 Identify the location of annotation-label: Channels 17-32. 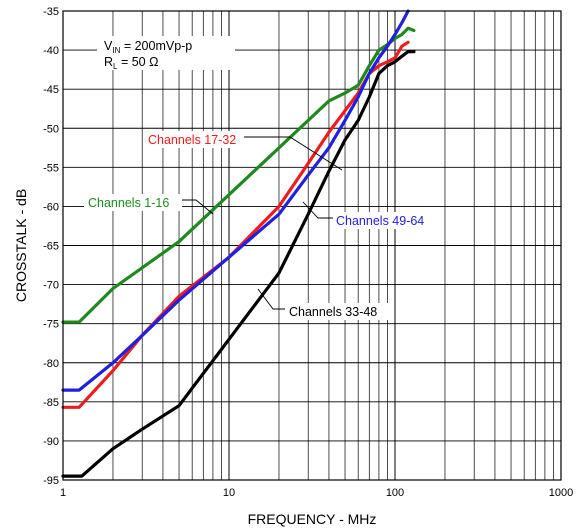
(192, 140).